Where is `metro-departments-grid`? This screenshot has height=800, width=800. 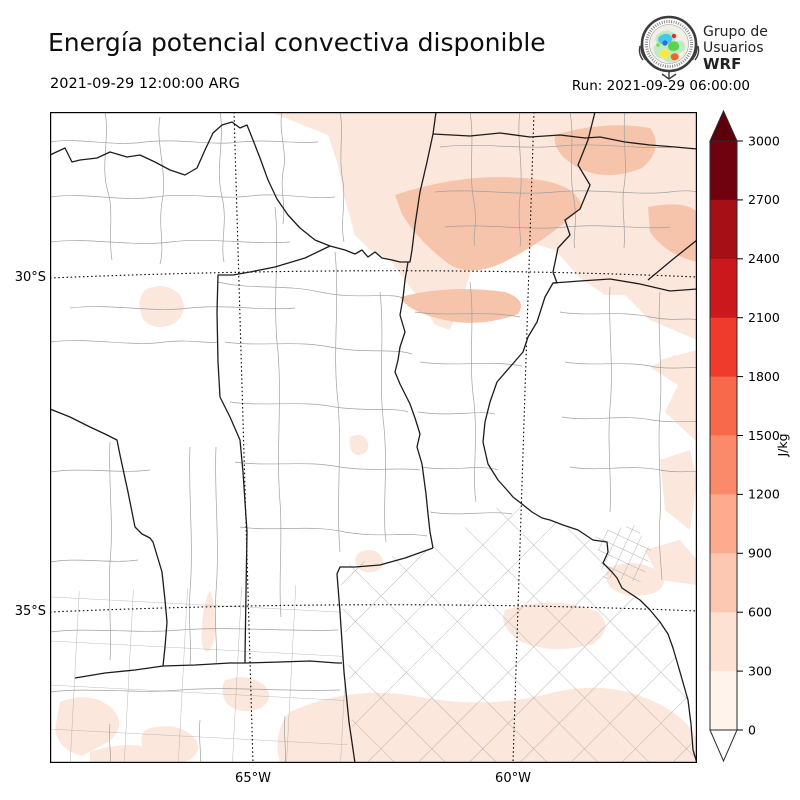 metro-departments-grid is located at coordinates (623, 553).